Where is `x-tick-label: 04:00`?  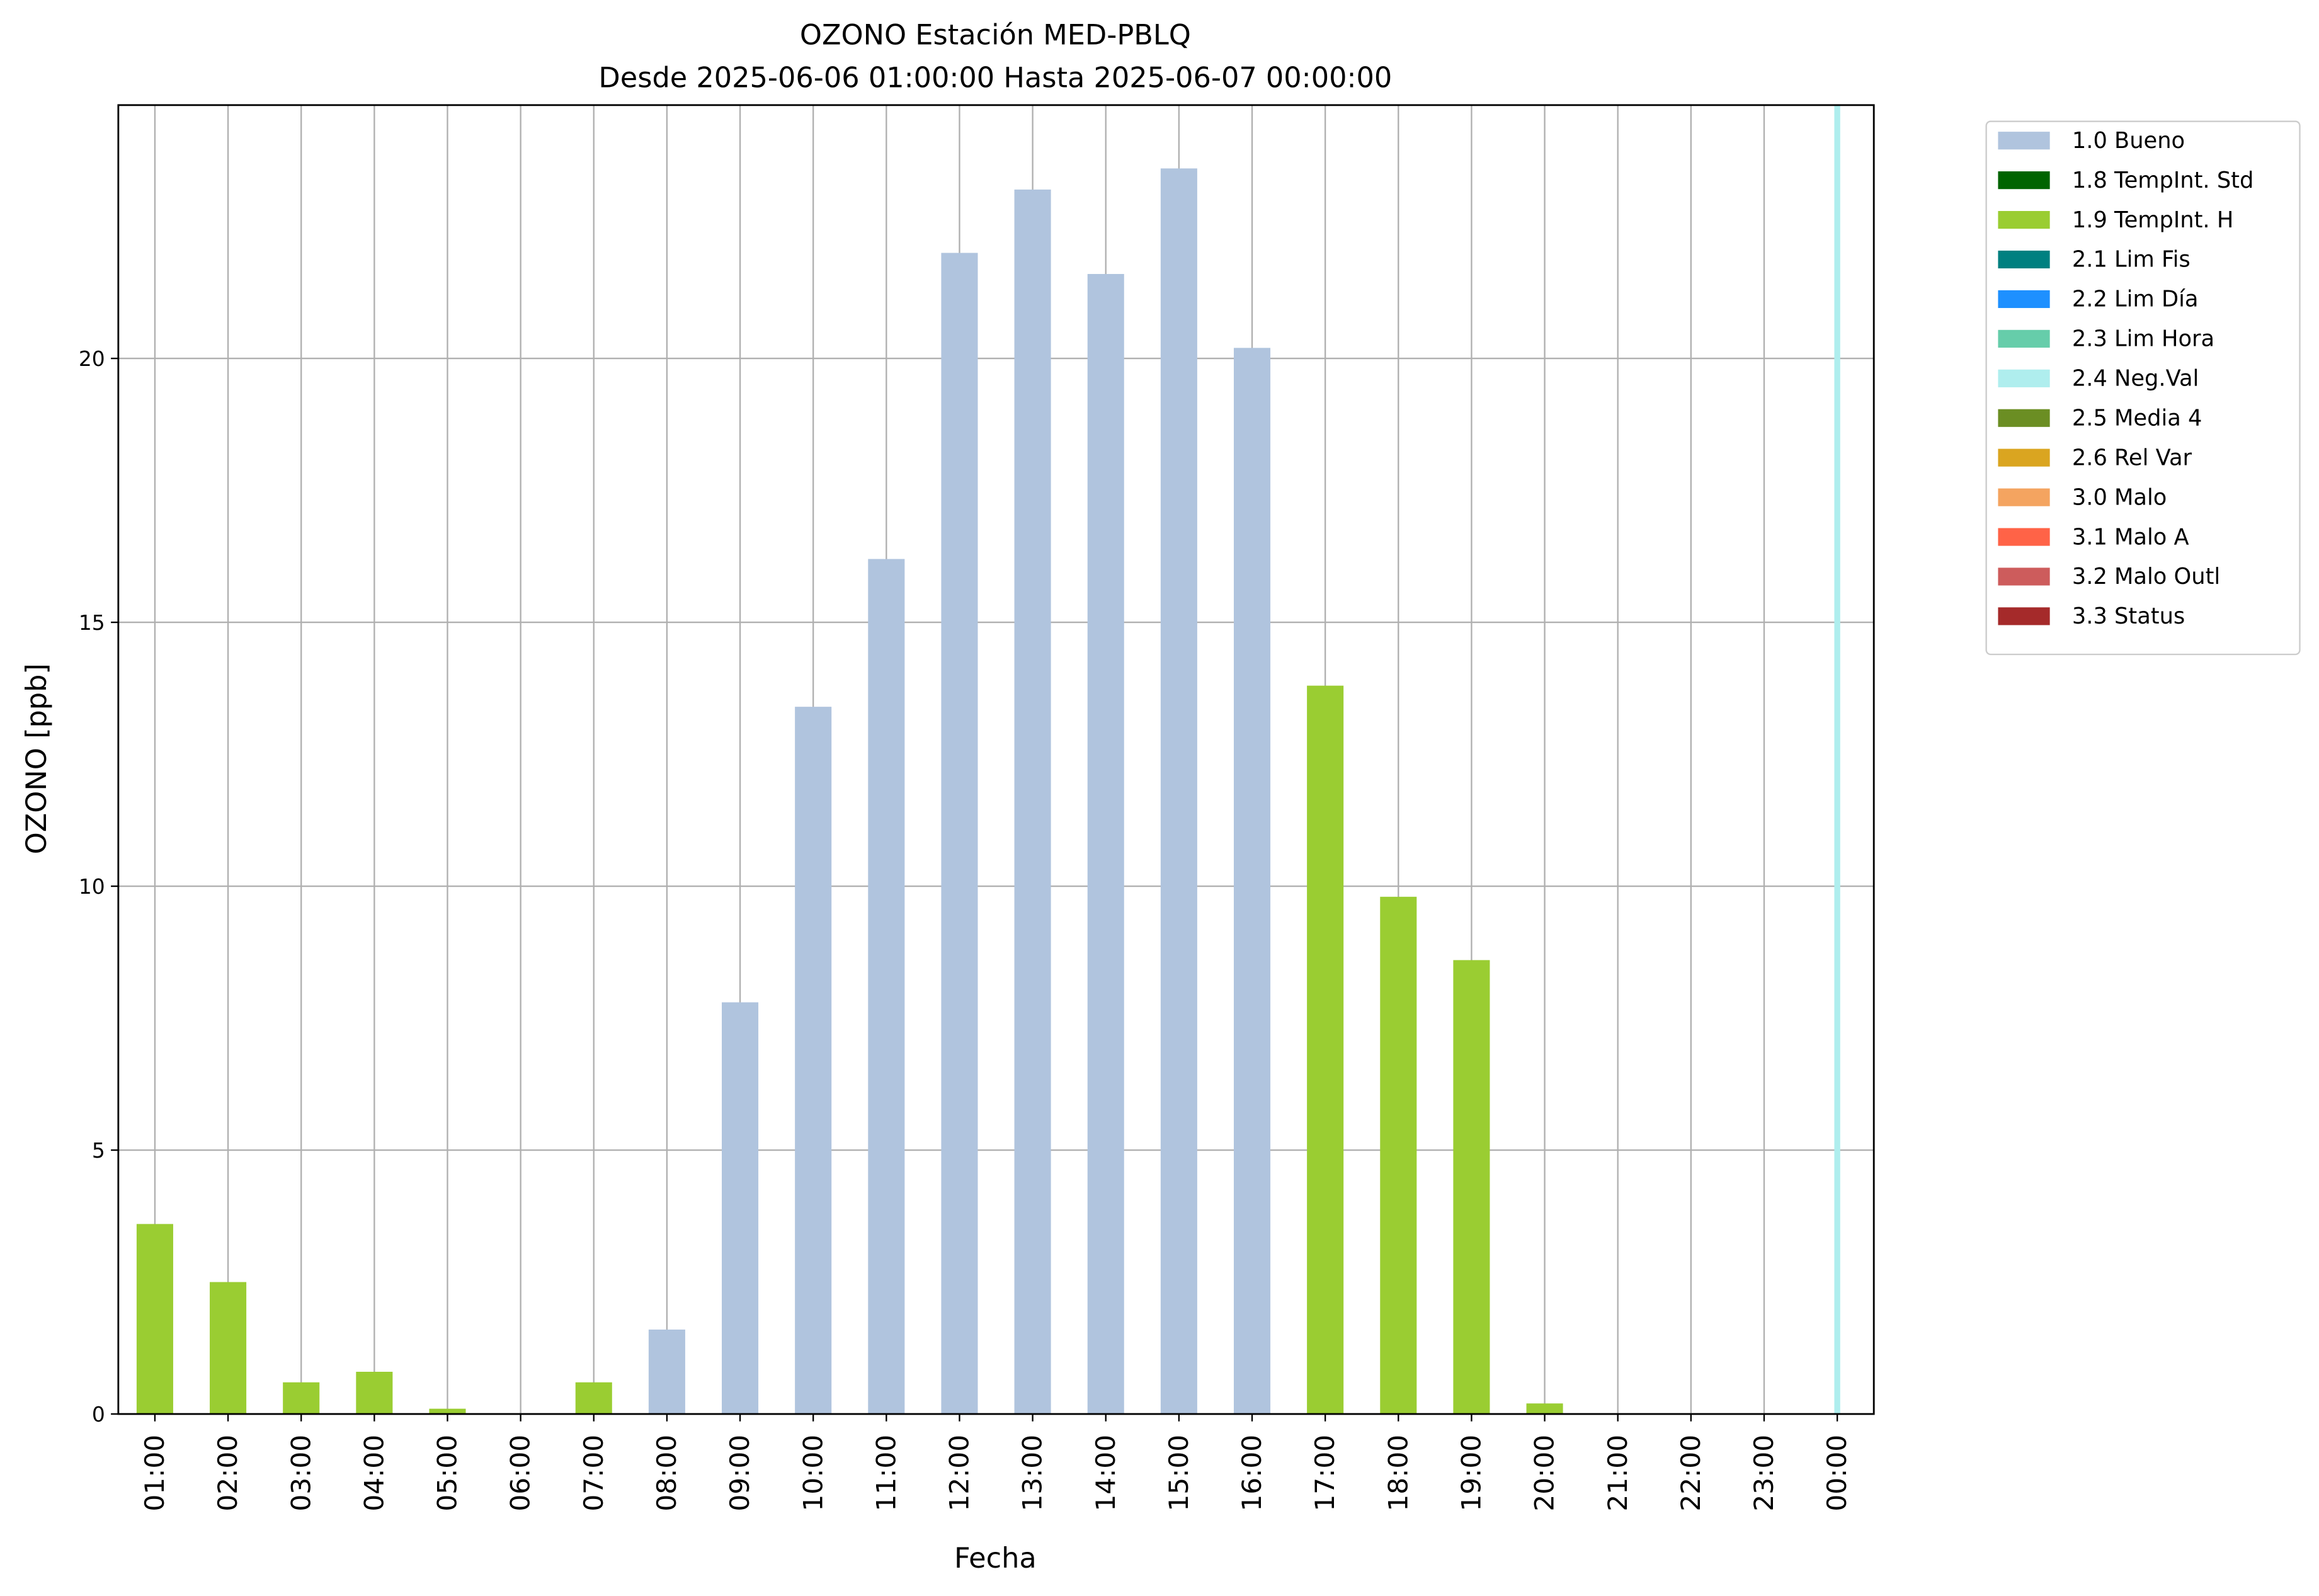 x-tick-label: 04:00 is located at coordinates (373, 1473).